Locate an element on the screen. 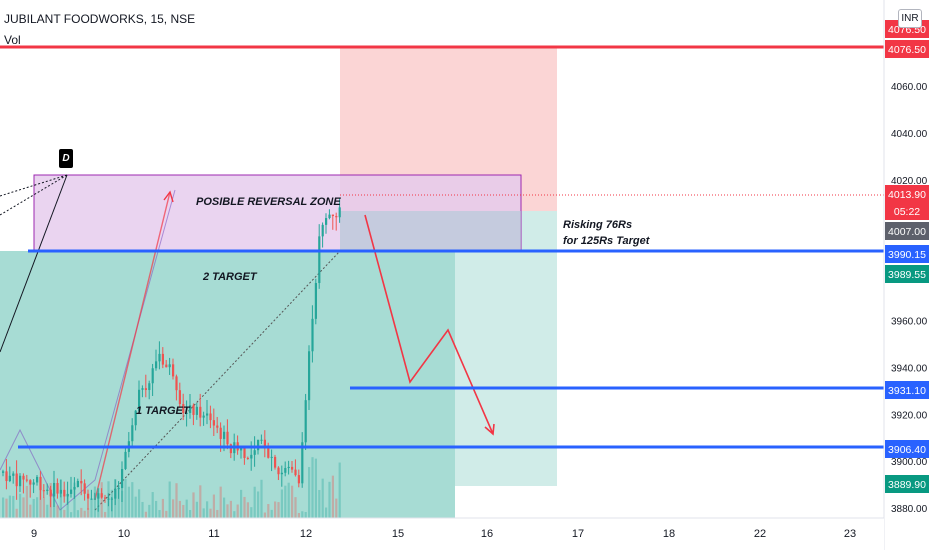  projection-arrow is located at coordinates (429, 324).